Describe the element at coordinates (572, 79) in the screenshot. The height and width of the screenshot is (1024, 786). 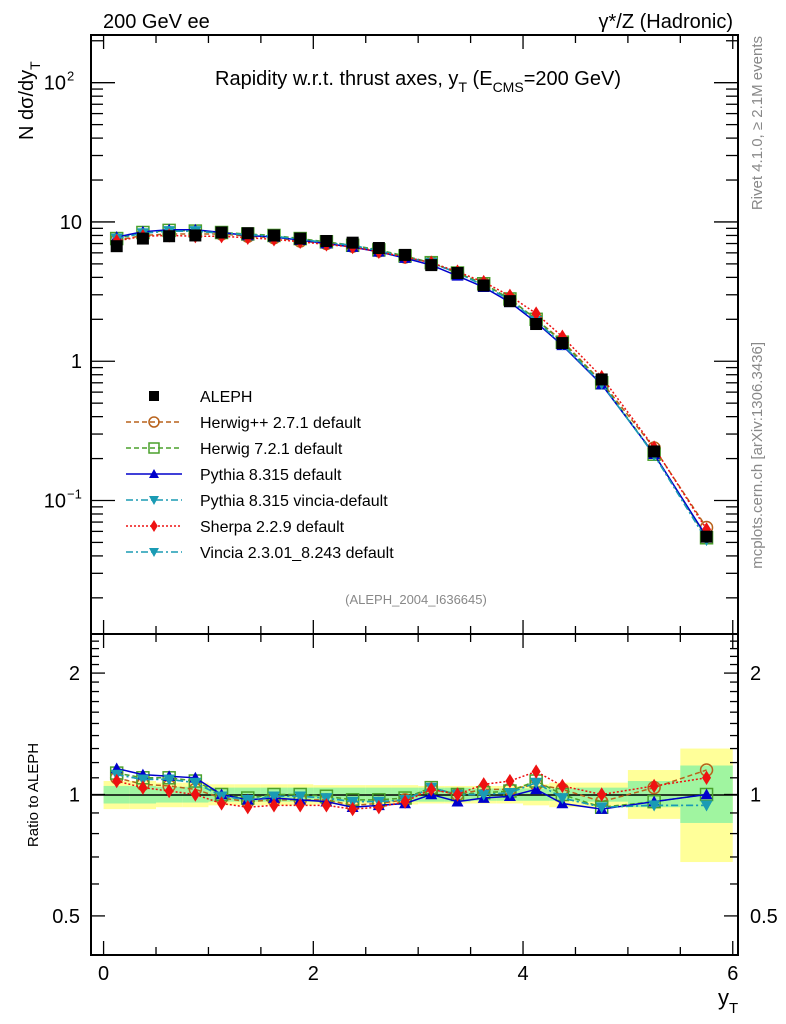
I see `main-title-tail: =200 GeV)` at that location.